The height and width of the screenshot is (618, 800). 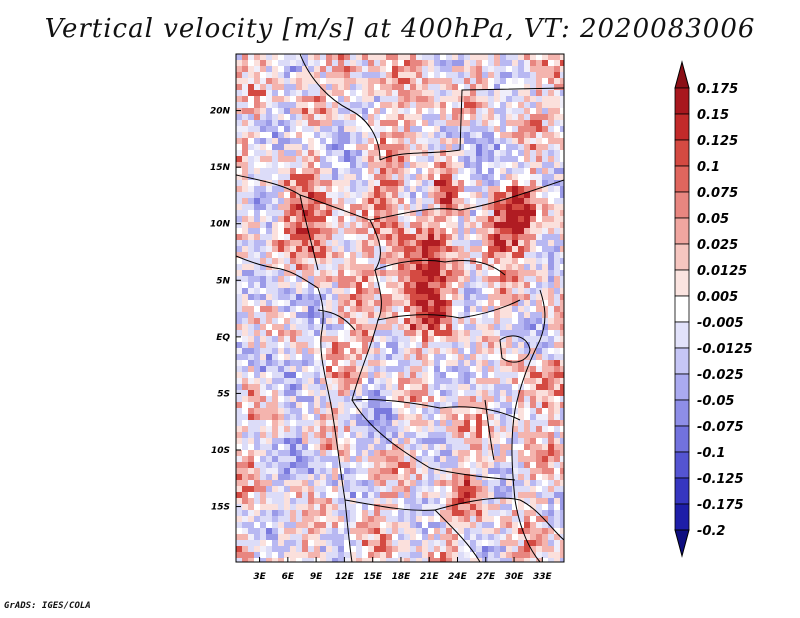 What do you see at coordinates (400, 197) in the screenshot?
I see `border-sahel` at bounding box center [400, 197].